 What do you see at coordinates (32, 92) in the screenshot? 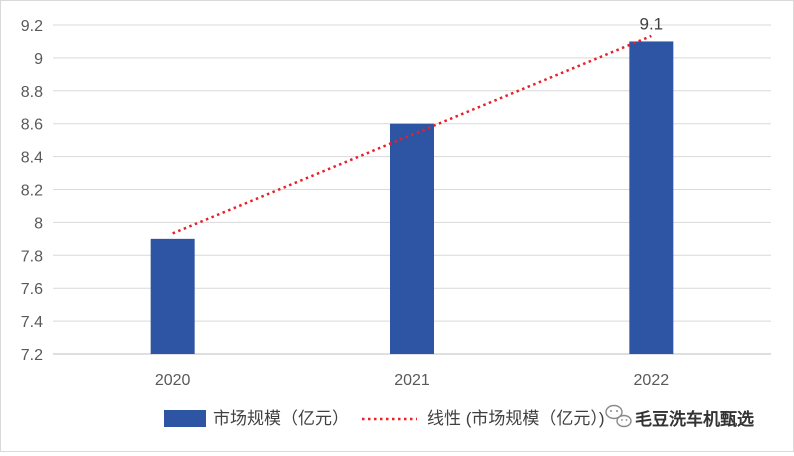
I see `y-tick-label: 8.8` at bounding box center [32, 92].